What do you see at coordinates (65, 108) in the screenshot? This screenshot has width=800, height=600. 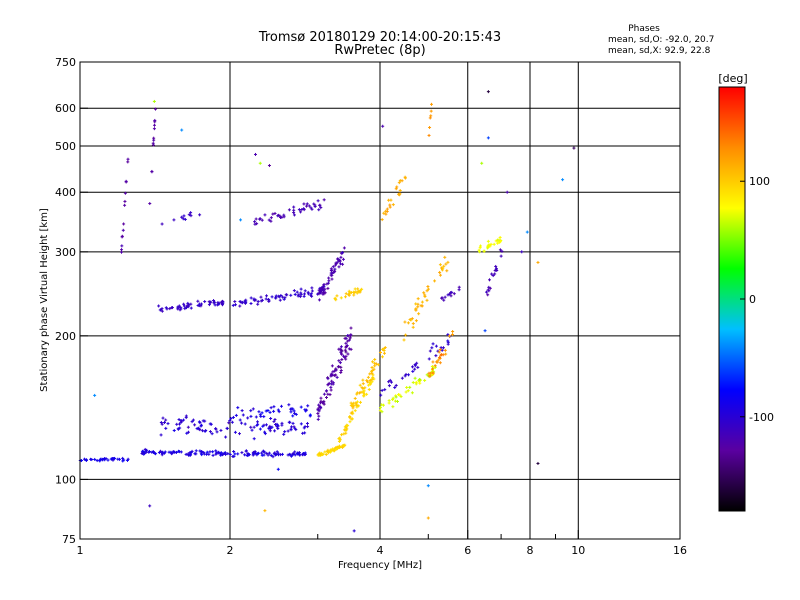 I see `y-tick-label: 600` at bounding box center [65, 108].